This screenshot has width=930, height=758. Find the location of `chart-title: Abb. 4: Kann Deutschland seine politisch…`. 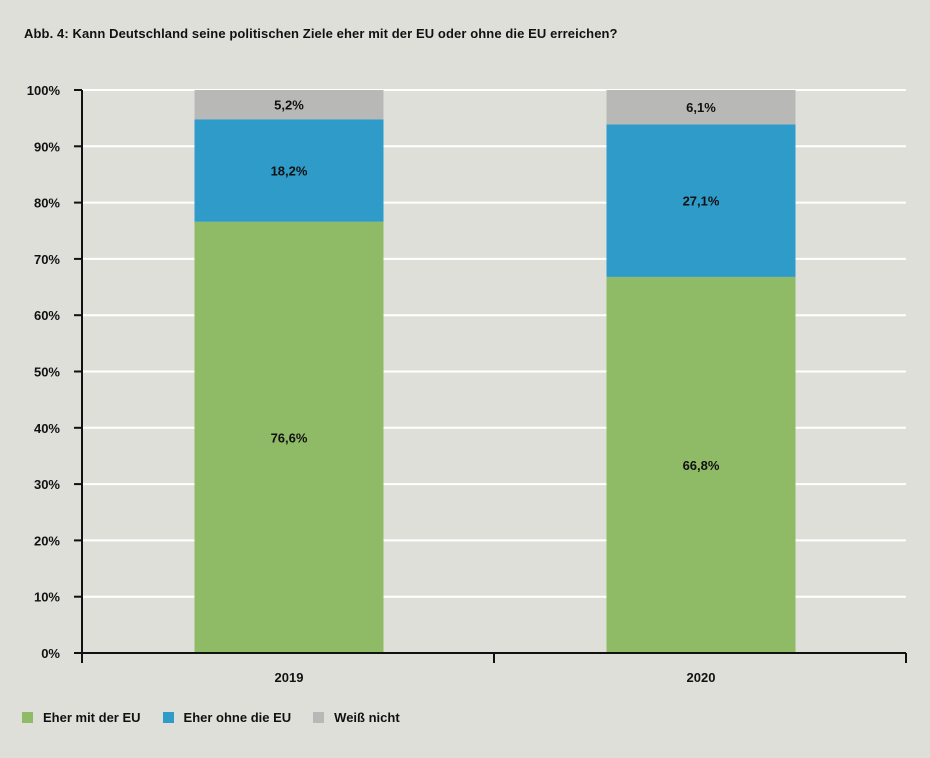

chart-title: Abb. 4: Kann Deutschland seine politisch… is located at coordinates (321, 33).